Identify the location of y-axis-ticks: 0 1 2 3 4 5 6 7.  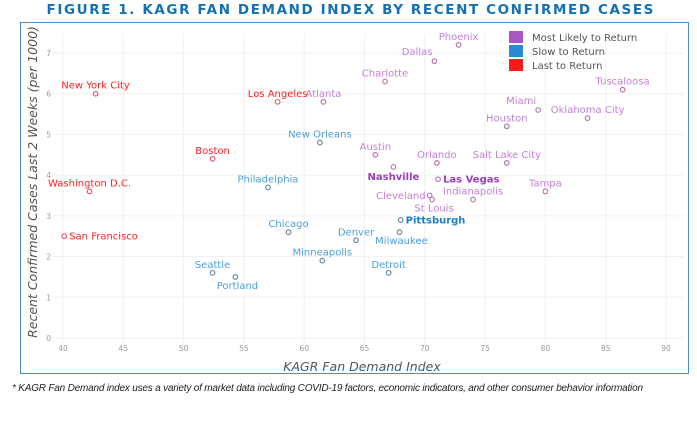
(48, 196).